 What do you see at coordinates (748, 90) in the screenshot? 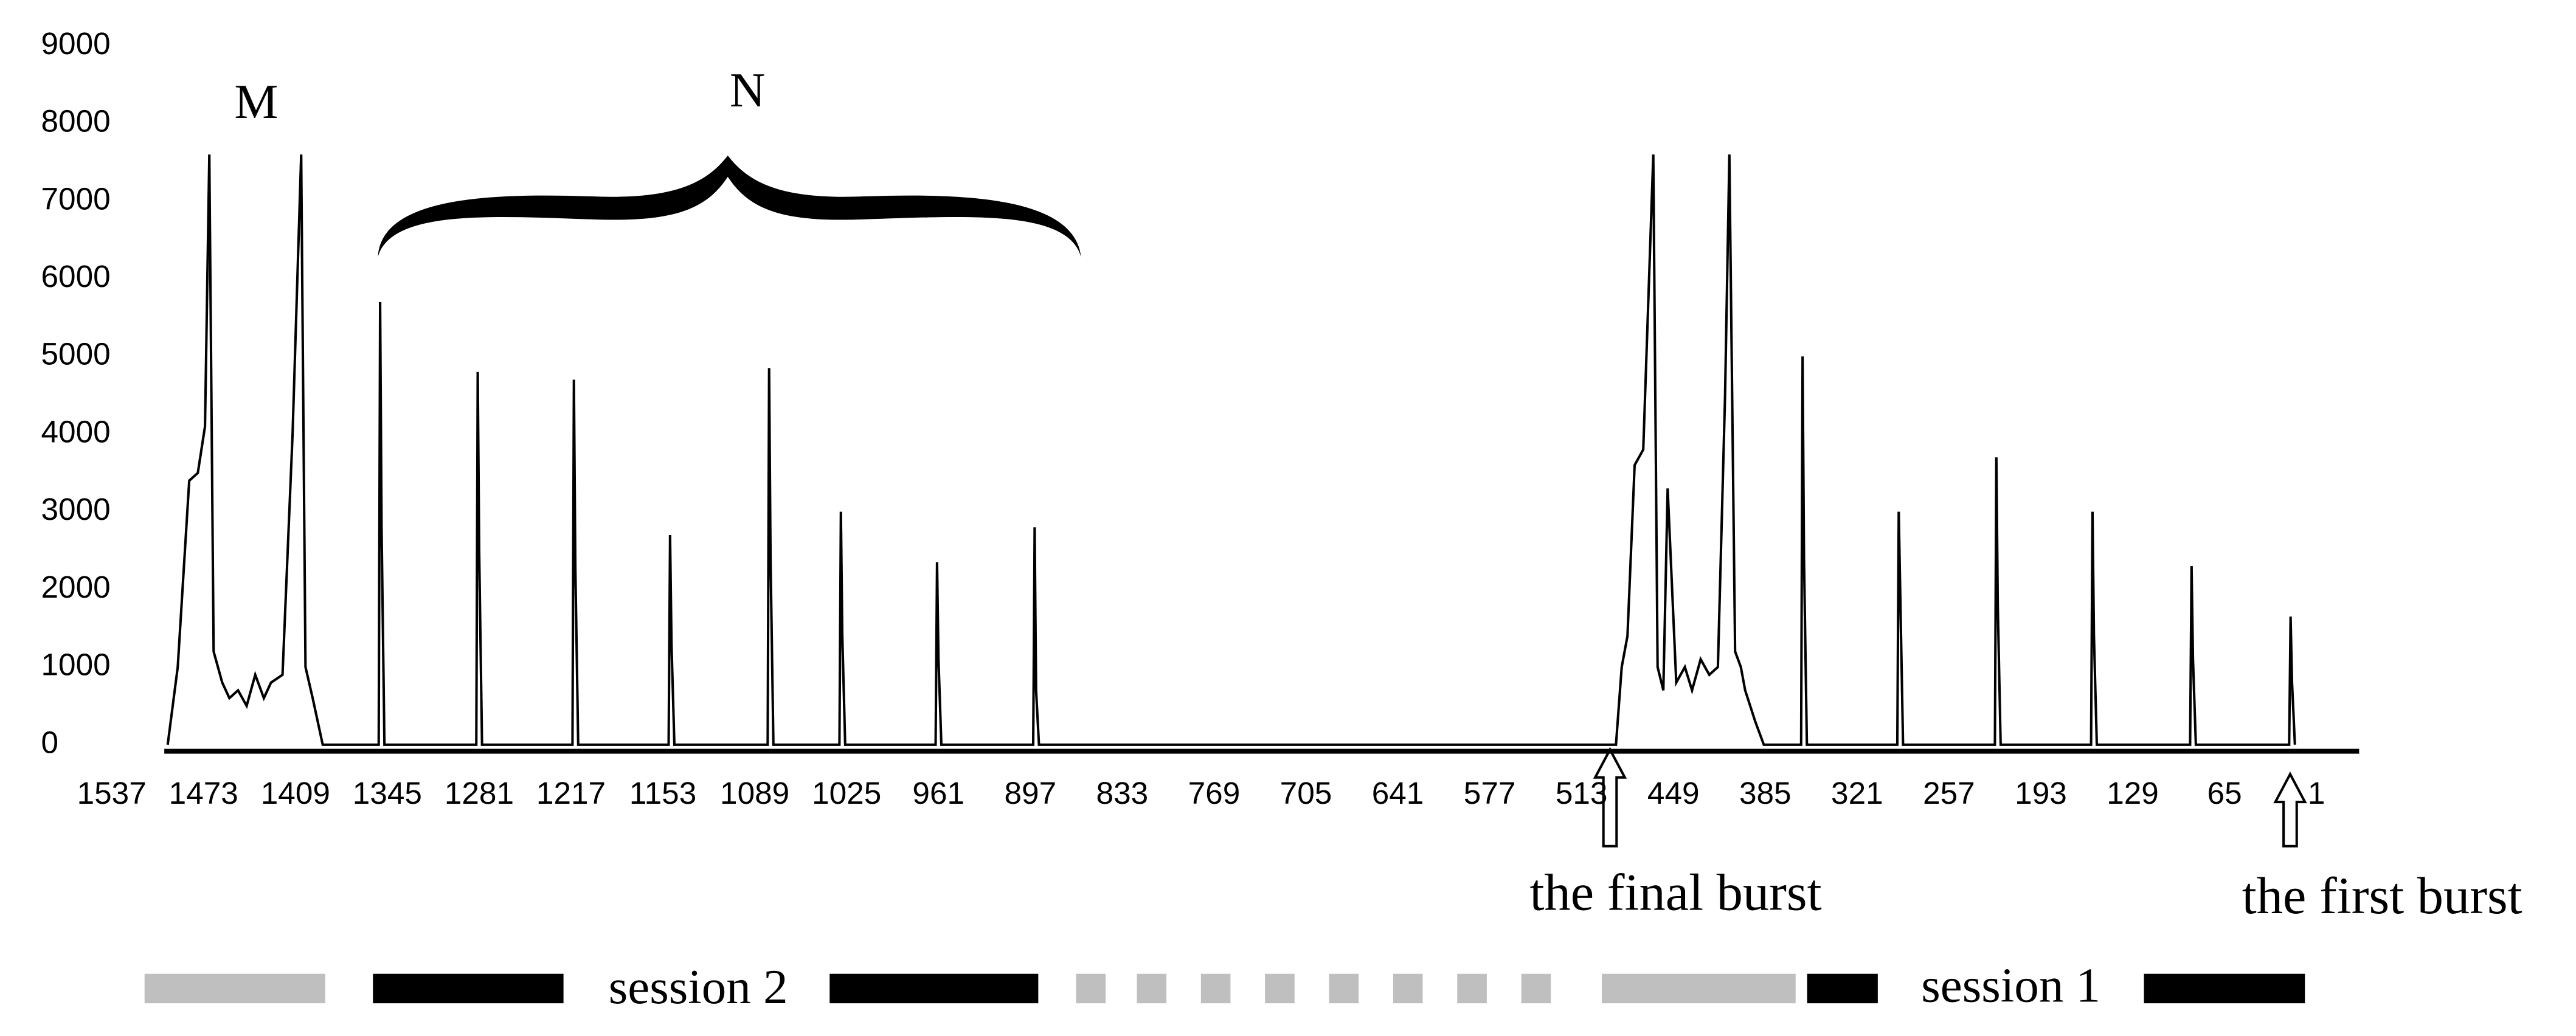
I see `annotation: N` at bounding box center [748, 90].